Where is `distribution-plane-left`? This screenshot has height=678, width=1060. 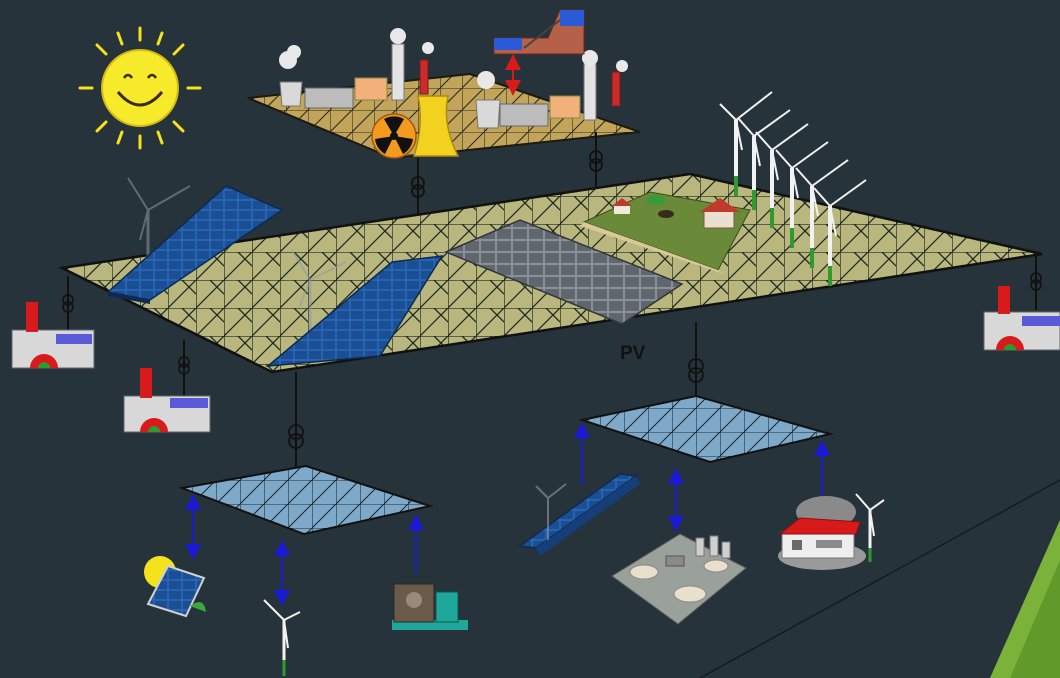 distribution-plane-left is located at coordinates (306, 500).